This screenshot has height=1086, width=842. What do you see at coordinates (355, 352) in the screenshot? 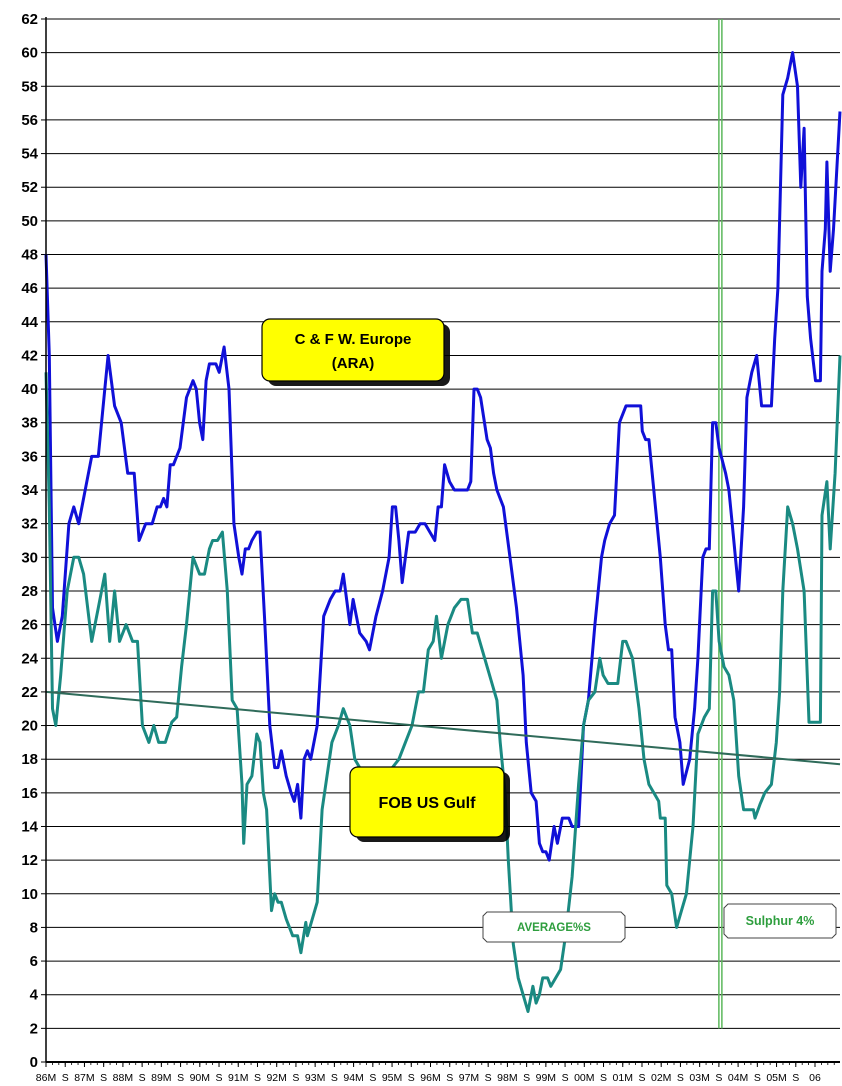
I see `callout-west-europe: C & F W. Europe (ARA)` at bounding box center [355, 352].